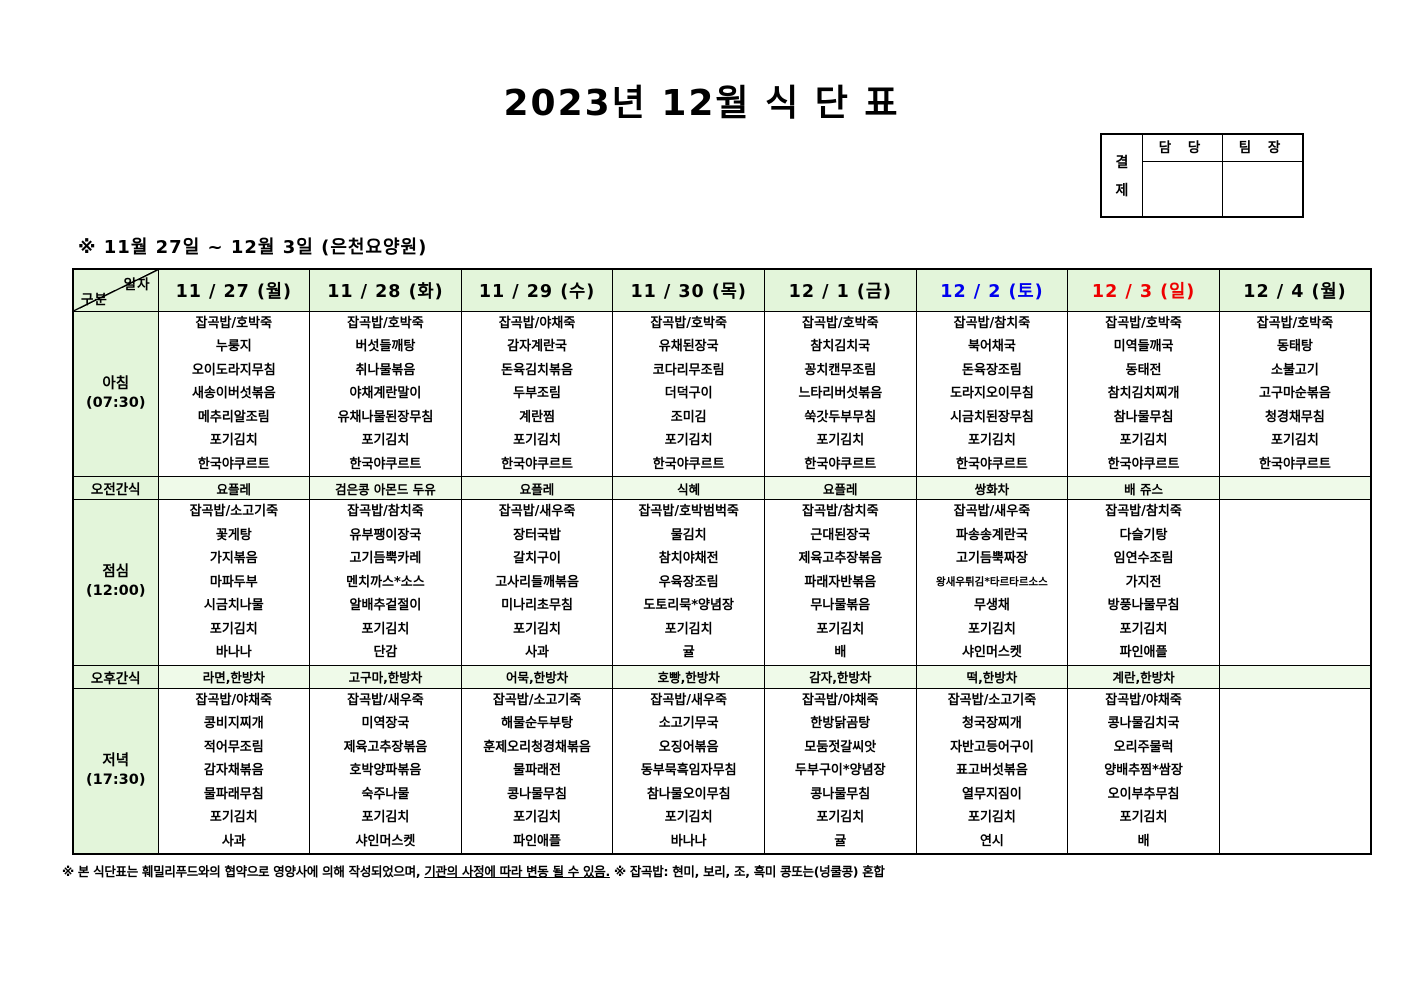 The image size is (1403, 992). What do you see at coordinates (840, 393) in the screenshot?
I see `menu-item-line: 느타리버섯볶음` at bounding box center [840, 393].